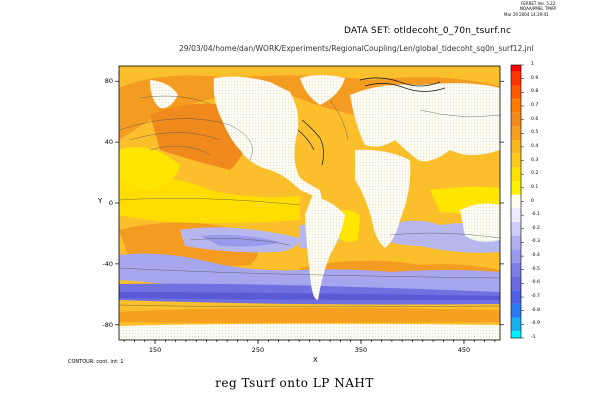 The height and width of the screenshot is (416, 589). I want to click on x-axis-label: X, so click(315, 360).